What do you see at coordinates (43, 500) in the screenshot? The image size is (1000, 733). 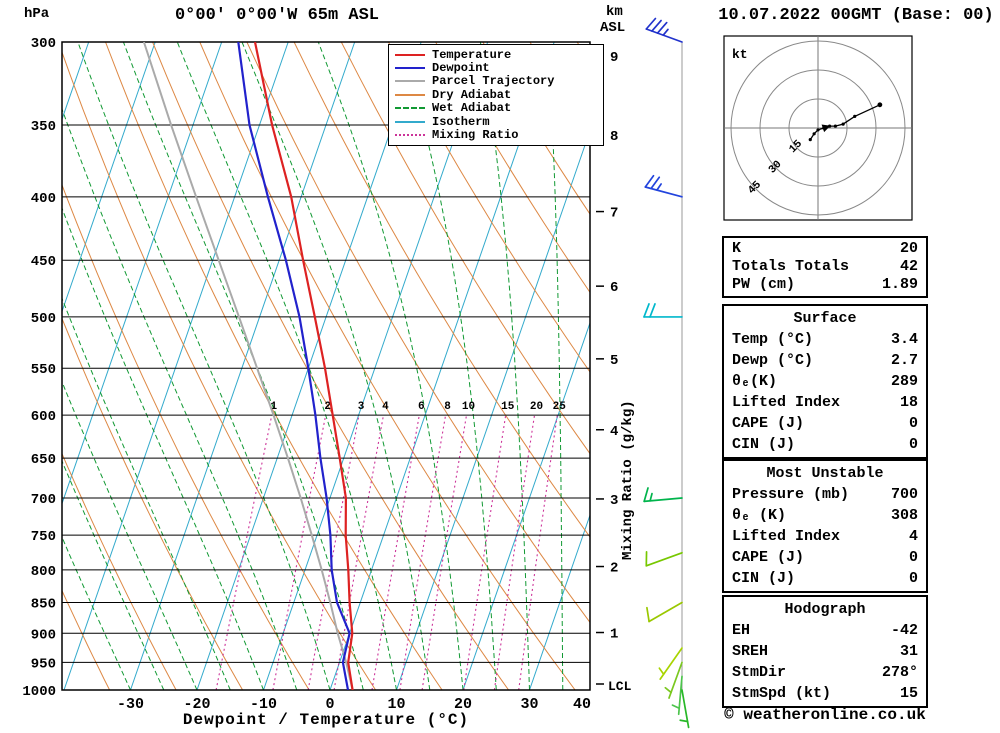 I see `pressure-tick-label: 700` at bounding box center [43, 500].